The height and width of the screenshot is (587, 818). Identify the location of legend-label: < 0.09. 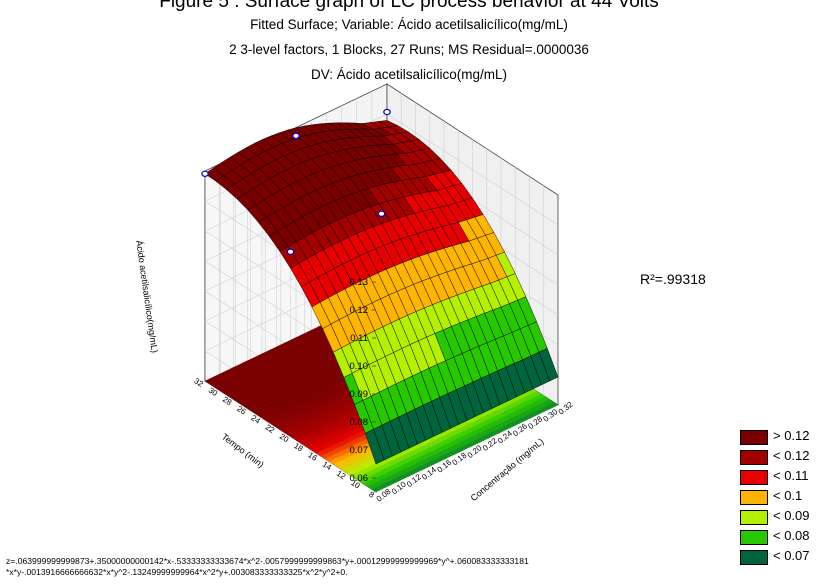
(791, 515).